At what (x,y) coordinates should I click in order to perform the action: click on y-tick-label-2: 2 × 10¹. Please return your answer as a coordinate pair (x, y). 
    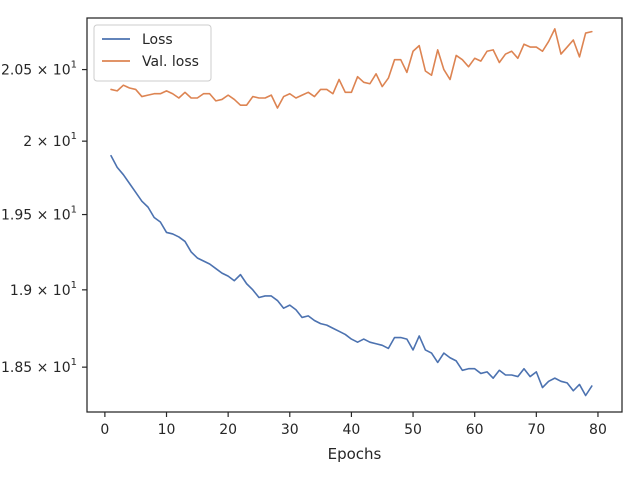
    Looking at the image, I should click on (50, 140).